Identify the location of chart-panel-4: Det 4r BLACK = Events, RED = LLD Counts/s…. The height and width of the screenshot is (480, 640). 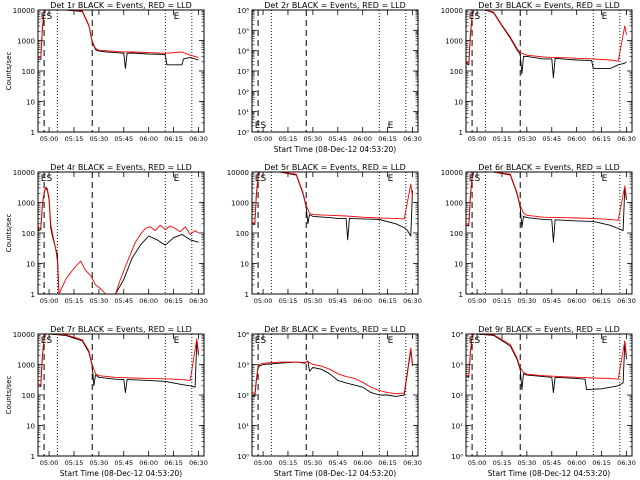
(106, 234).